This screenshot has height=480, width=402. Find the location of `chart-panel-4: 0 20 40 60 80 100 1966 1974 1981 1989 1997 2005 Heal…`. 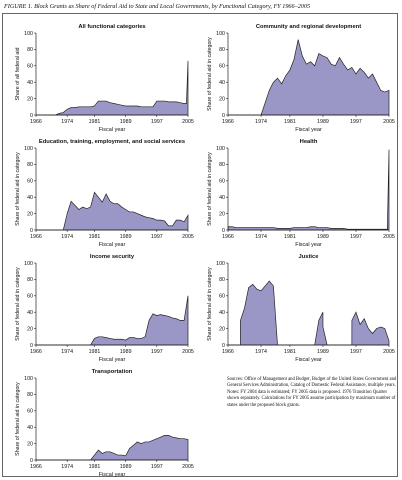

chart-panel-4: 0 20 40 60 80 100 1966 1974 1981 1989 1997 2005 Heal… is located at coordinates (301, 193).